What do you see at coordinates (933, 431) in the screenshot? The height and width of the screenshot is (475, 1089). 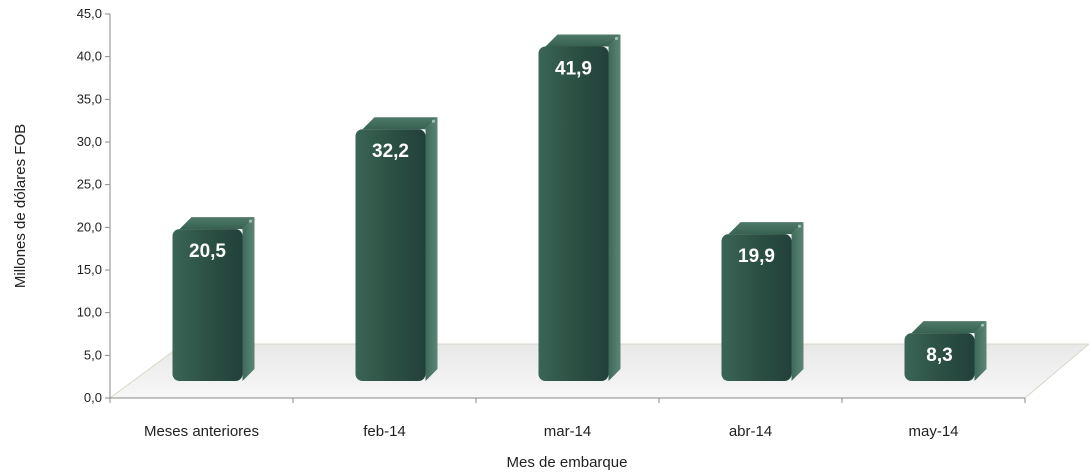 I see `x-category-label: may-14` at bounding box center [933, 431].